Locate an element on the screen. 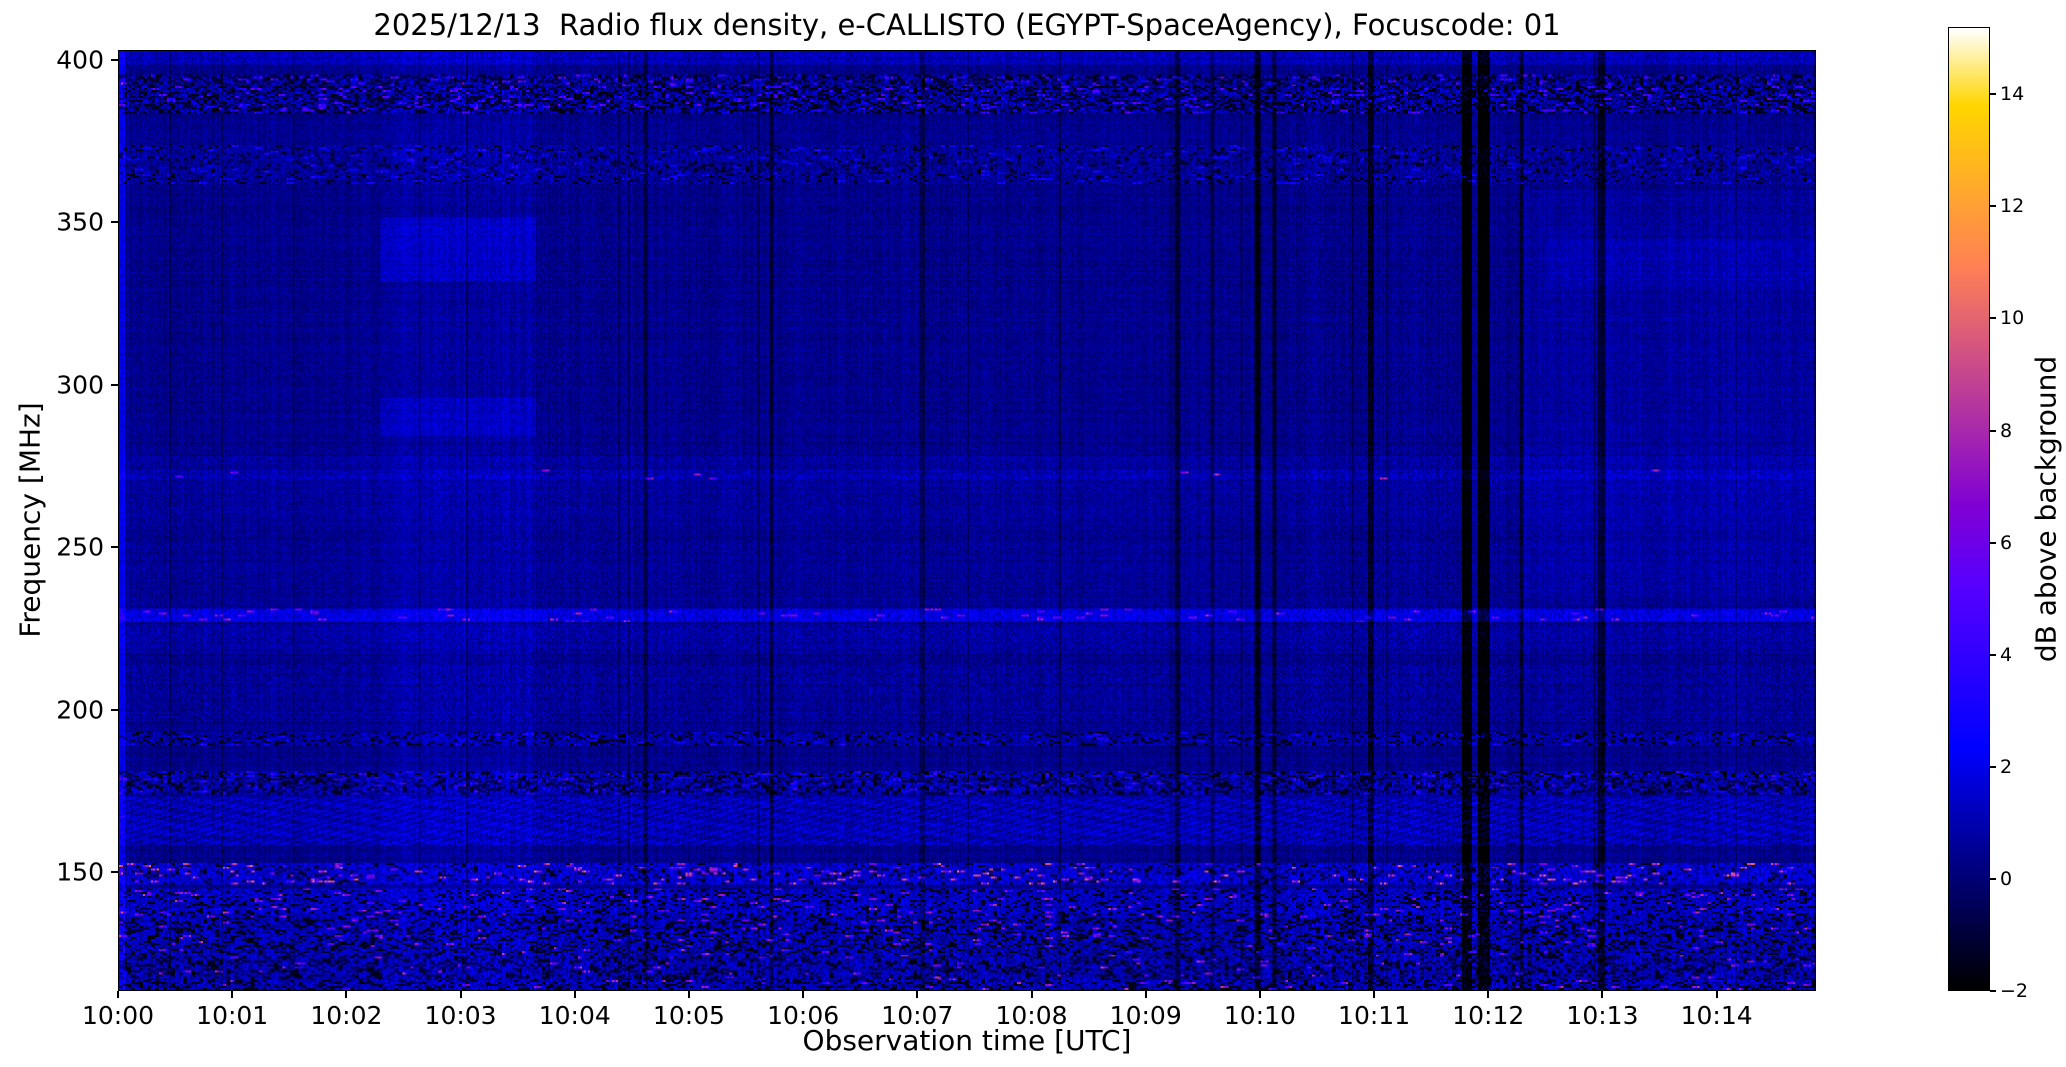 This screenshot has height=1067, width=2066. x-tick-label: 10:05 is located at coordinates (688, 1015).